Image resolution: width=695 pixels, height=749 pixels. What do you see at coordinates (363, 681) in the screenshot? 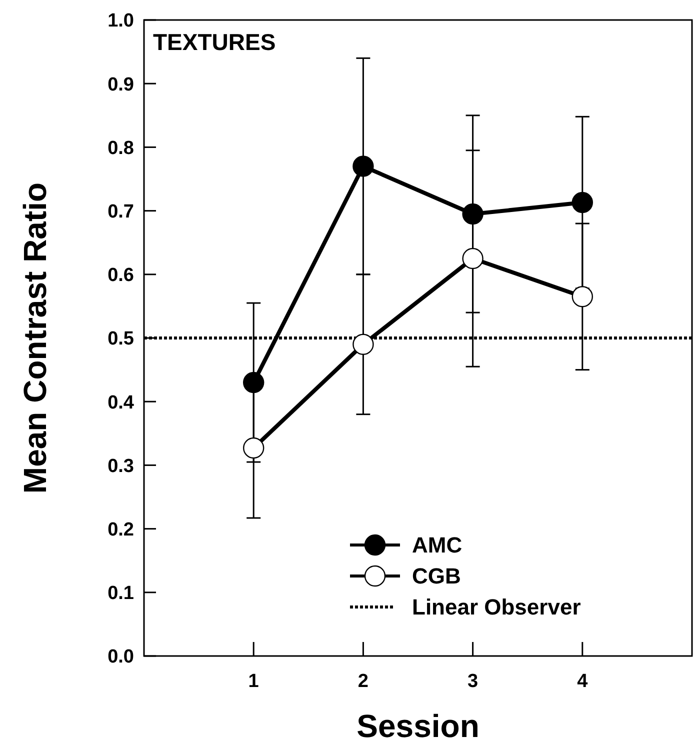
I see `x-tick-label: 2` at bounding box center [363, 681].